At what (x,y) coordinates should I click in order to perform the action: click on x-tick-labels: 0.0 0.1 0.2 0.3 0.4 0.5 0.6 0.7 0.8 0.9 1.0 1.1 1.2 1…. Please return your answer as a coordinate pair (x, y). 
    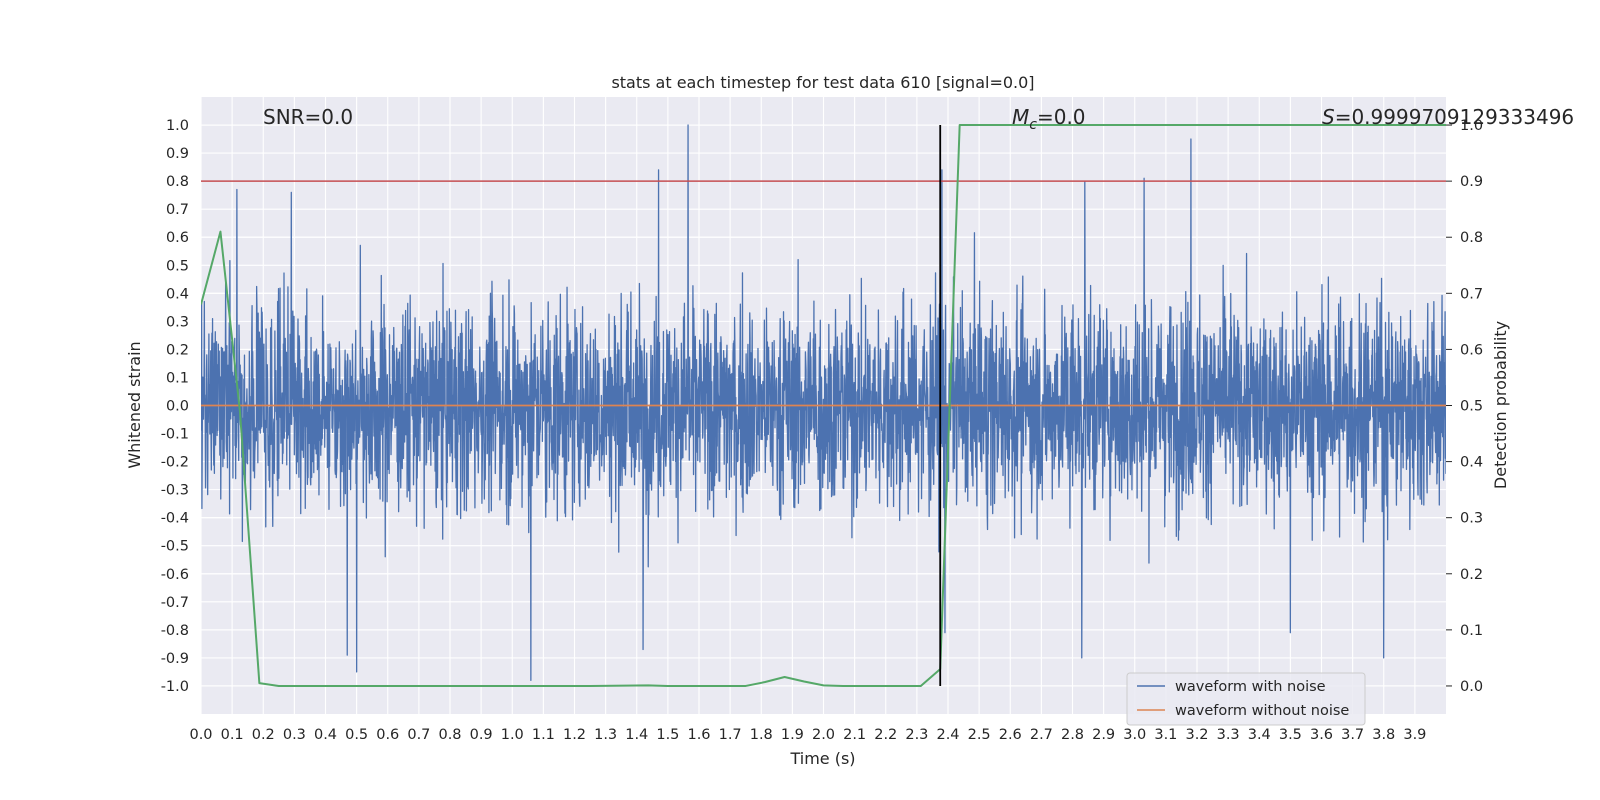
    Looking at the image, I should click on (807, 735).